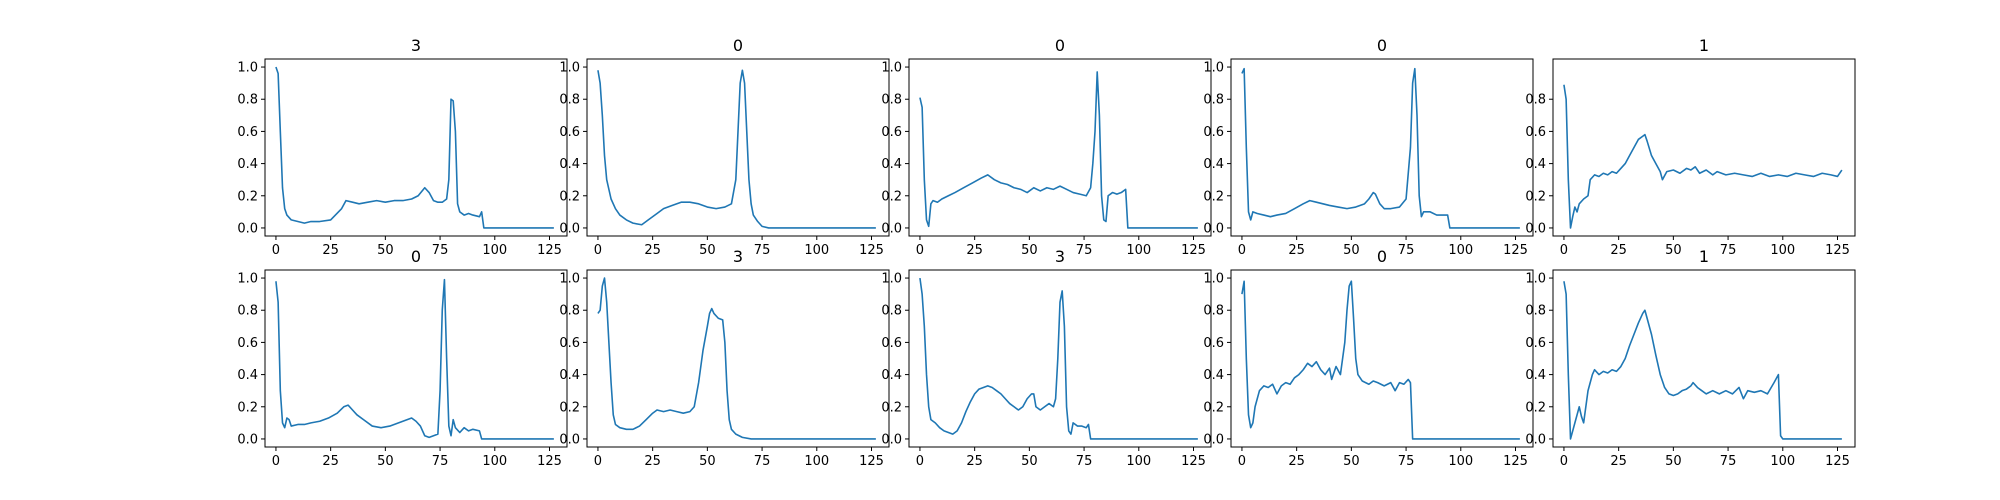 The width and height of the screenshot is (2000, 500). I want to click on subplot-4: 0 0 25 50 75 100 125 0.0 0.2 0.4 0.6 0.8 1.0, so click(1368, 147).